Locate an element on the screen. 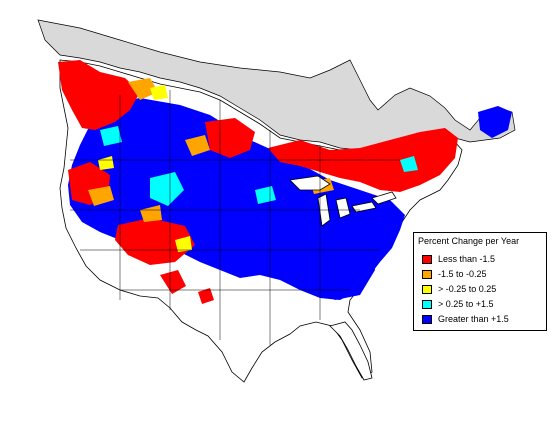 Image resolution: width=553 pixels, height=427 pixels. legend-swatch-blue is located at coordinates (427, 319).